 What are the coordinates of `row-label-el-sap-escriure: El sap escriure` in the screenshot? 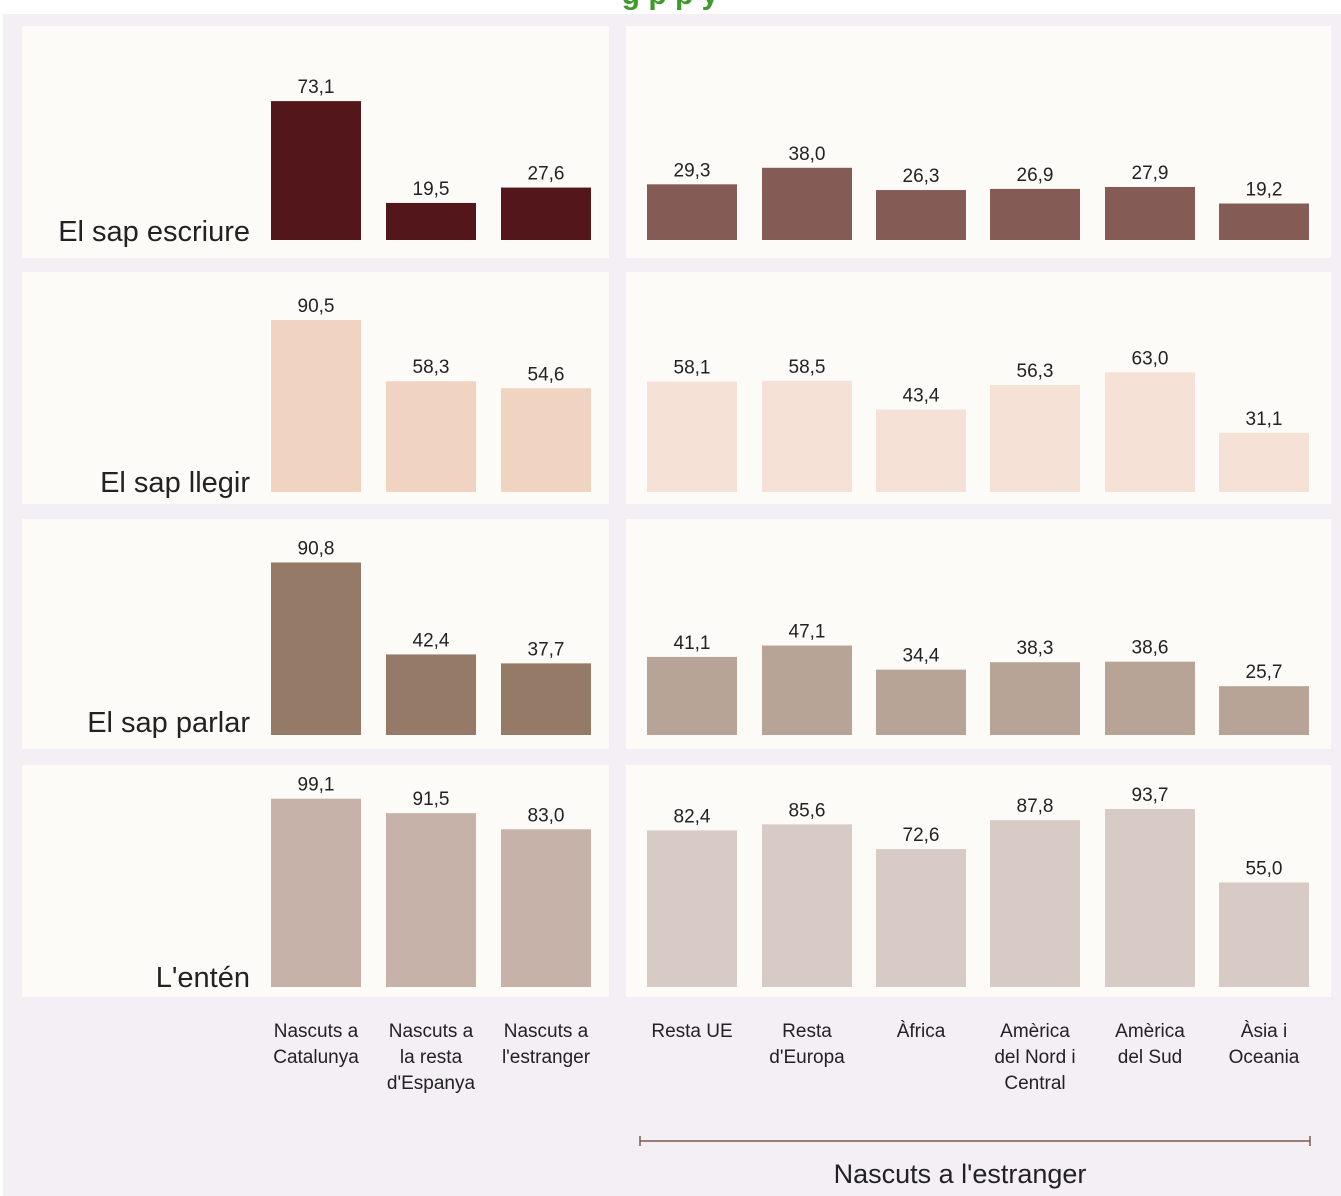 It's located at (154, 232).